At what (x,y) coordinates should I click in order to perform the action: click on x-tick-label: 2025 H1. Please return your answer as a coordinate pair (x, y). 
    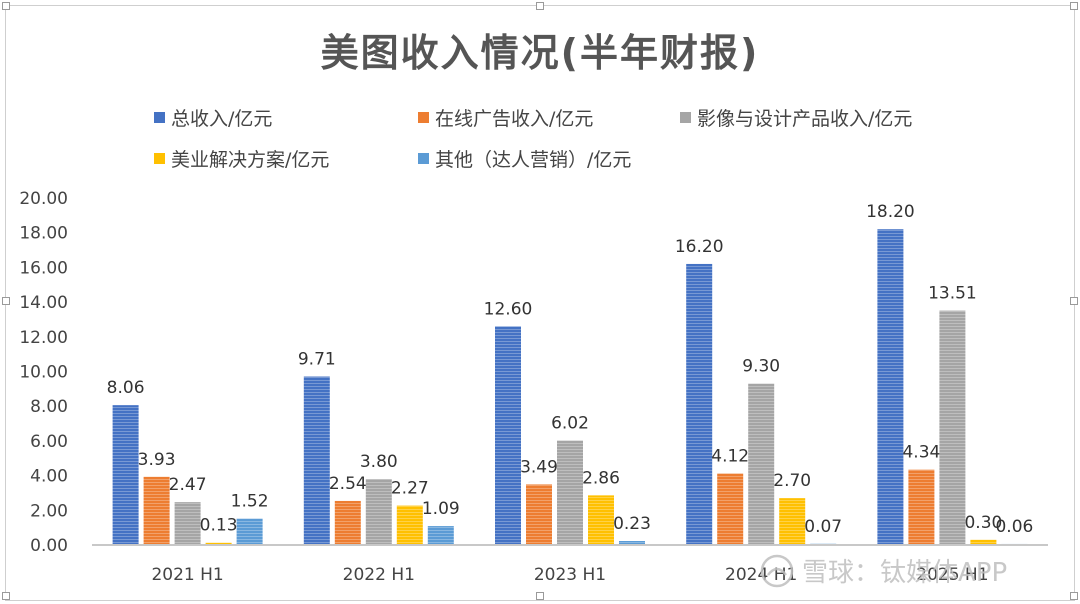
    Looking at the image, I should click on (952, 575).